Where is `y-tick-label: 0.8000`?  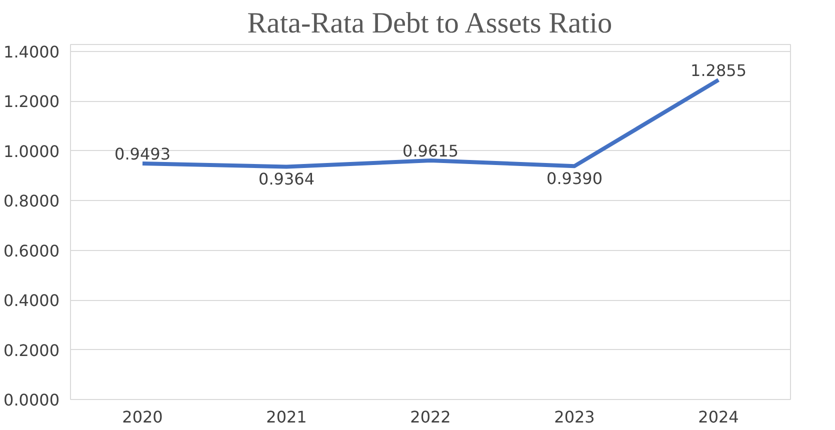 y-tick-label: 0.8000 is located at coordinates (32, 201).